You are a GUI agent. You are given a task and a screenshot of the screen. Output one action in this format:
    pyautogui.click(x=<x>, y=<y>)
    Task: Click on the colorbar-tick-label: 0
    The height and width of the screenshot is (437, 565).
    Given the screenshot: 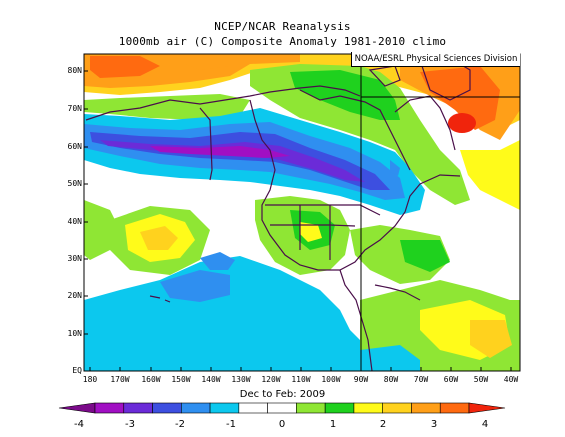 What is the action you would take?
    pyautogui.click(x=282, y=424)
    